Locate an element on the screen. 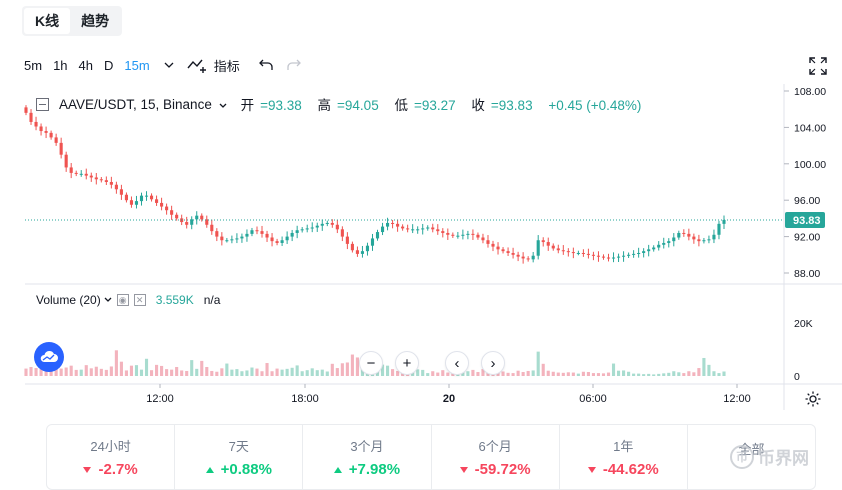 The height and width of the screenshot is (490, 842). zoom-out-button: − is located at coordinates (371, 363).